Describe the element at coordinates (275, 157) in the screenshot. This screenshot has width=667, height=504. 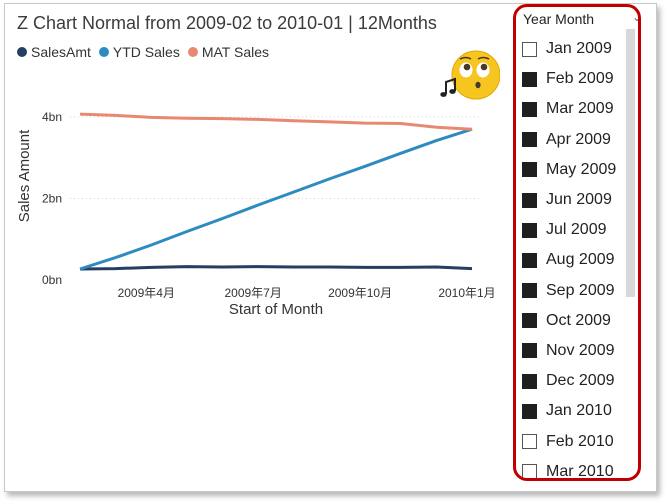
I see `gridlines` at that location.